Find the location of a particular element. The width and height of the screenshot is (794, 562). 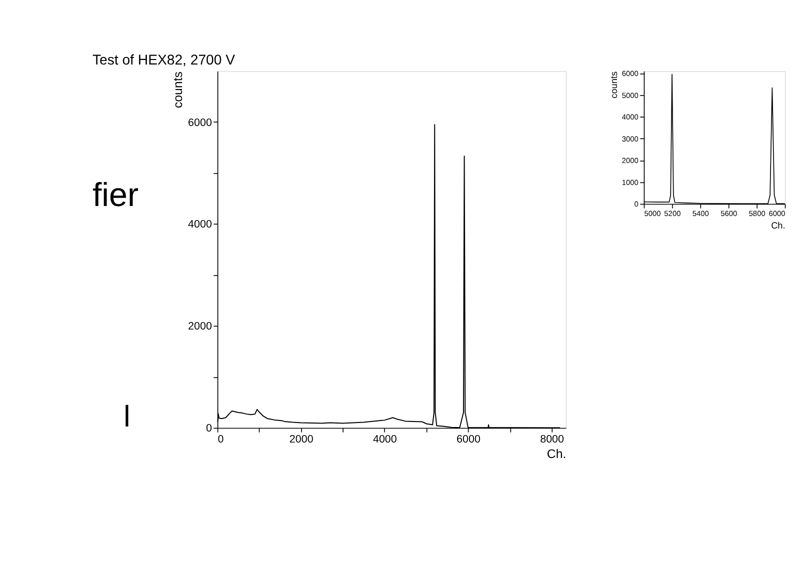

x-tick-label: 5600 is located at coordinates (729, 213).